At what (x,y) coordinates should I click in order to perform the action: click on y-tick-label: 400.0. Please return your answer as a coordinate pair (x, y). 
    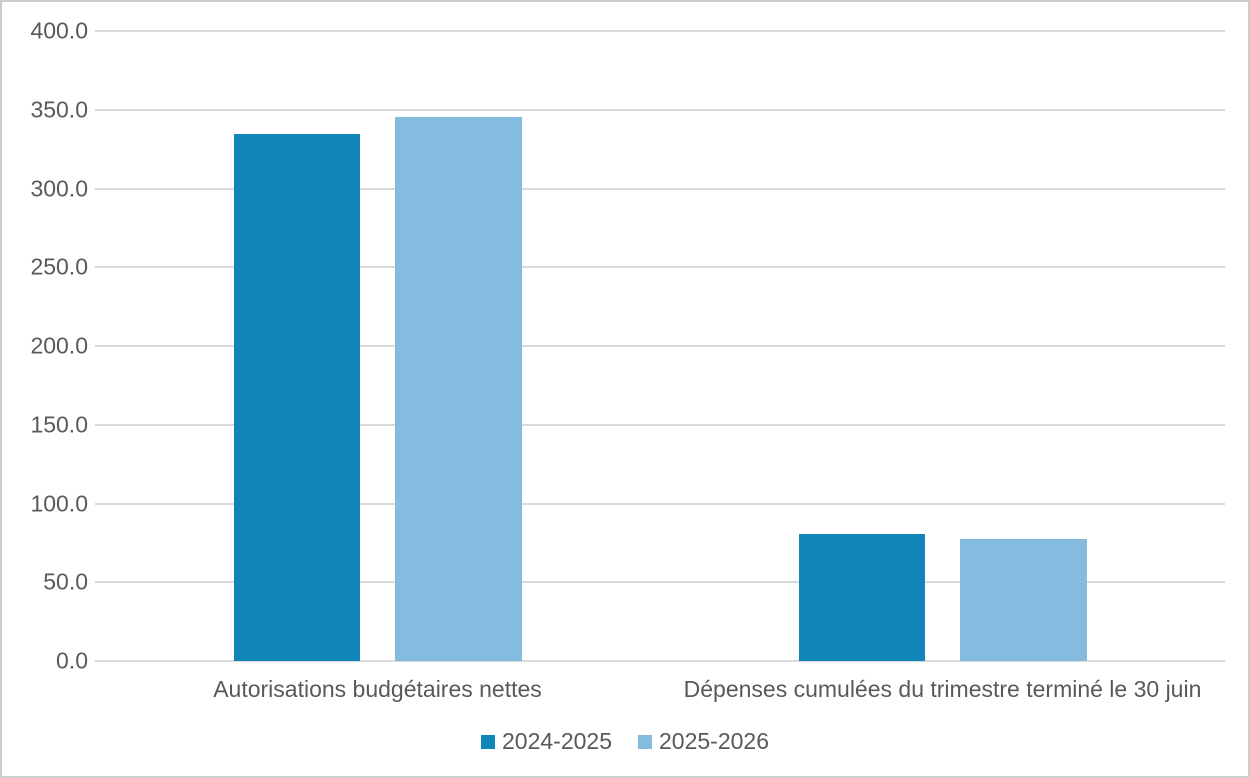
    Looking at the image, I should click on (59, 30).